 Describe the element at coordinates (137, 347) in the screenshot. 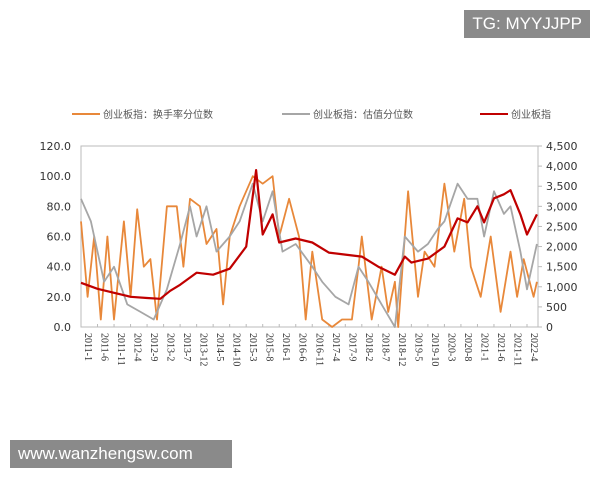

I see `x-tick-label: 2012-4` at that location.